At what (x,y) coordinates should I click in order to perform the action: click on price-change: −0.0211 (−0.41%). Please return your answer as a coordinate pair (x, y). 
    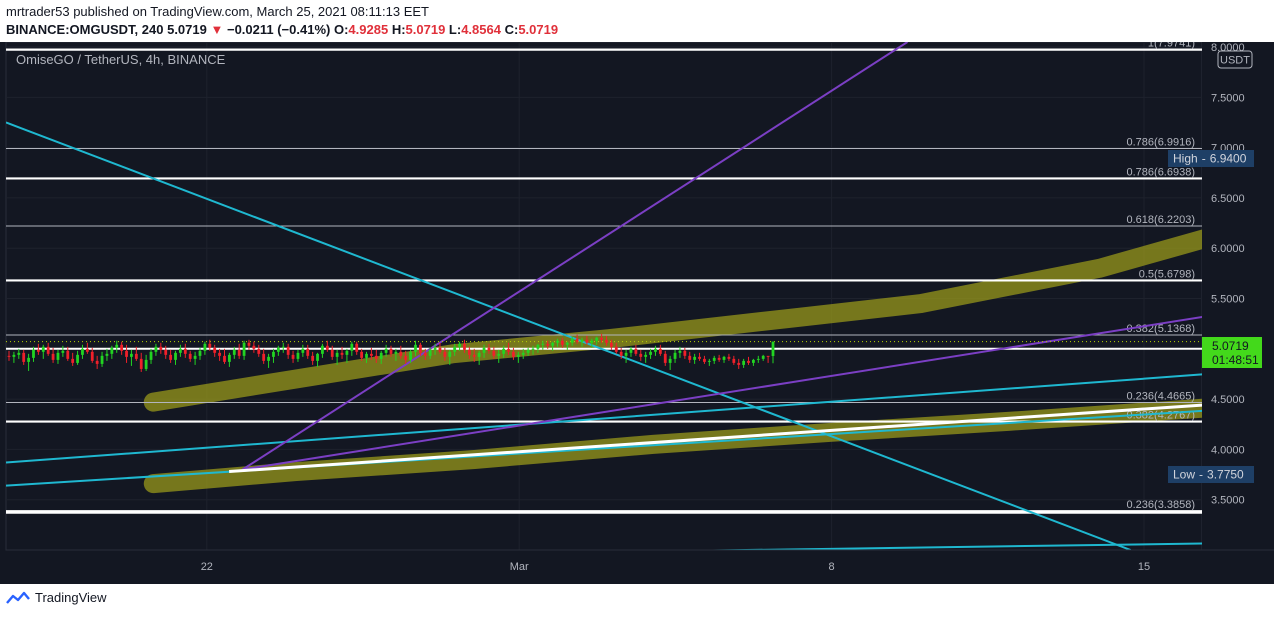
    Looking at the image, I should click on (278, 29).